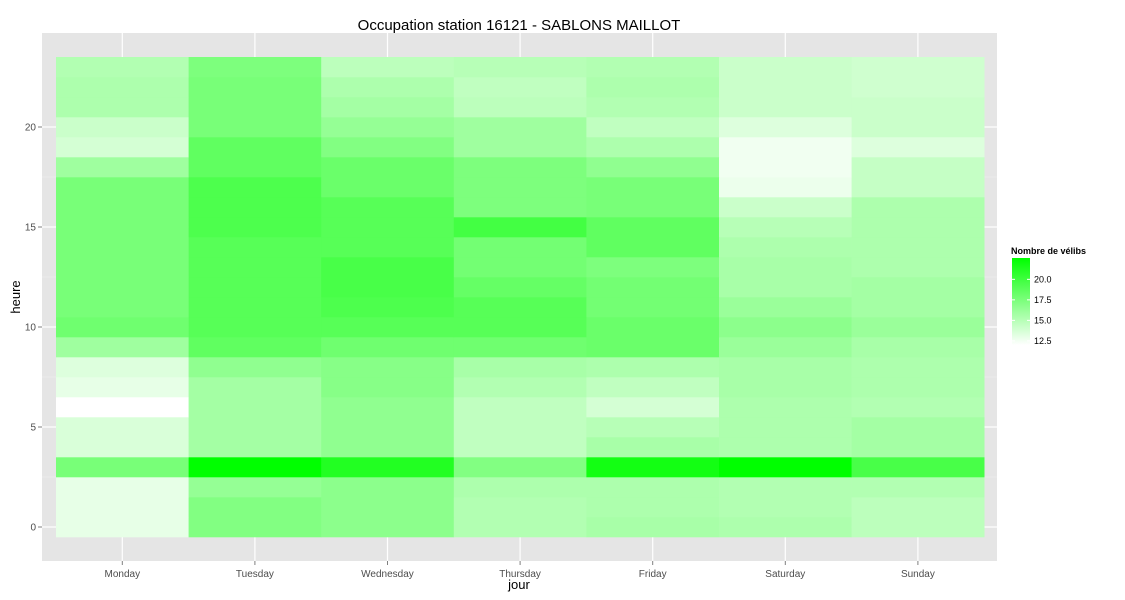  What do you see at coordinates (15, 296) in the screenshot?
I see `y-axis-title: heure` at bounding box center [15, 296].